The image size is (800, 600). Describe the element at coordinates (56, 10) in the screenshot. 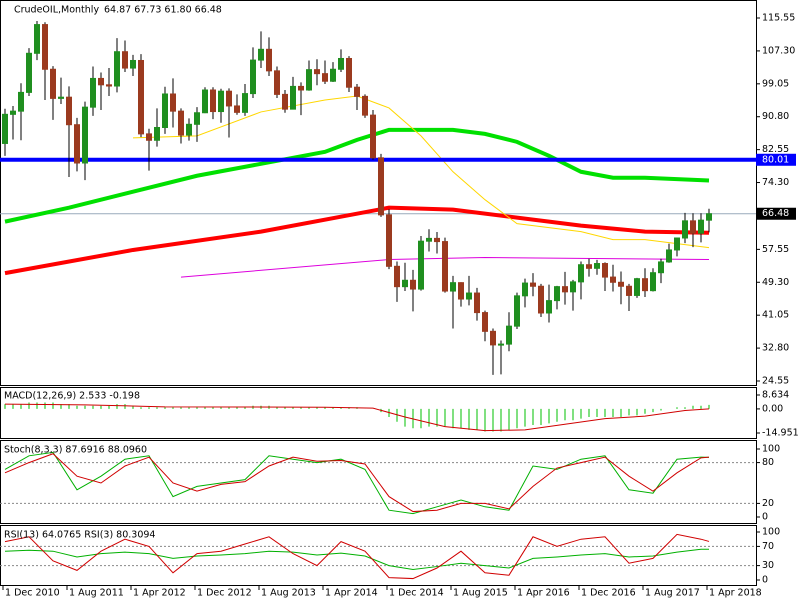

I see `chart-title: CrudeOIL,Monthly` at that location.